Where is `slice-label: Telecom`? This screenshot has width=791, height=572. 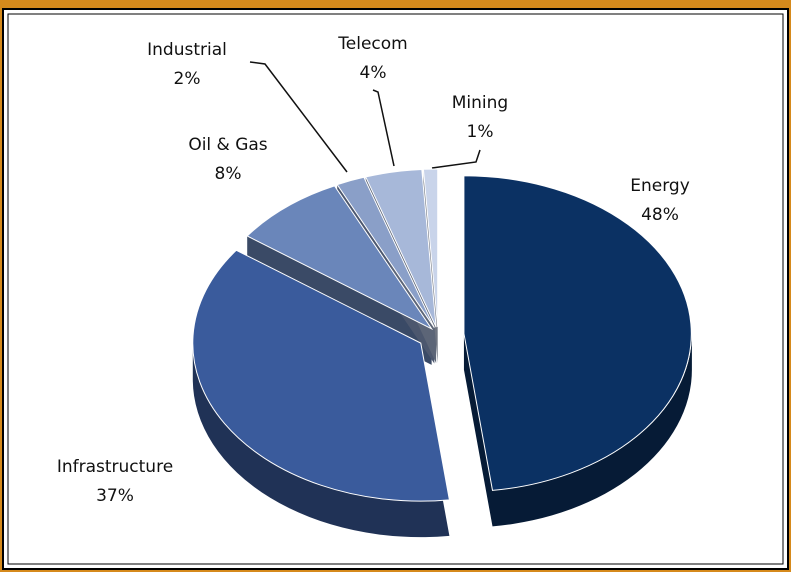 slice-label: Telecom is located at coordinates (372, 44).